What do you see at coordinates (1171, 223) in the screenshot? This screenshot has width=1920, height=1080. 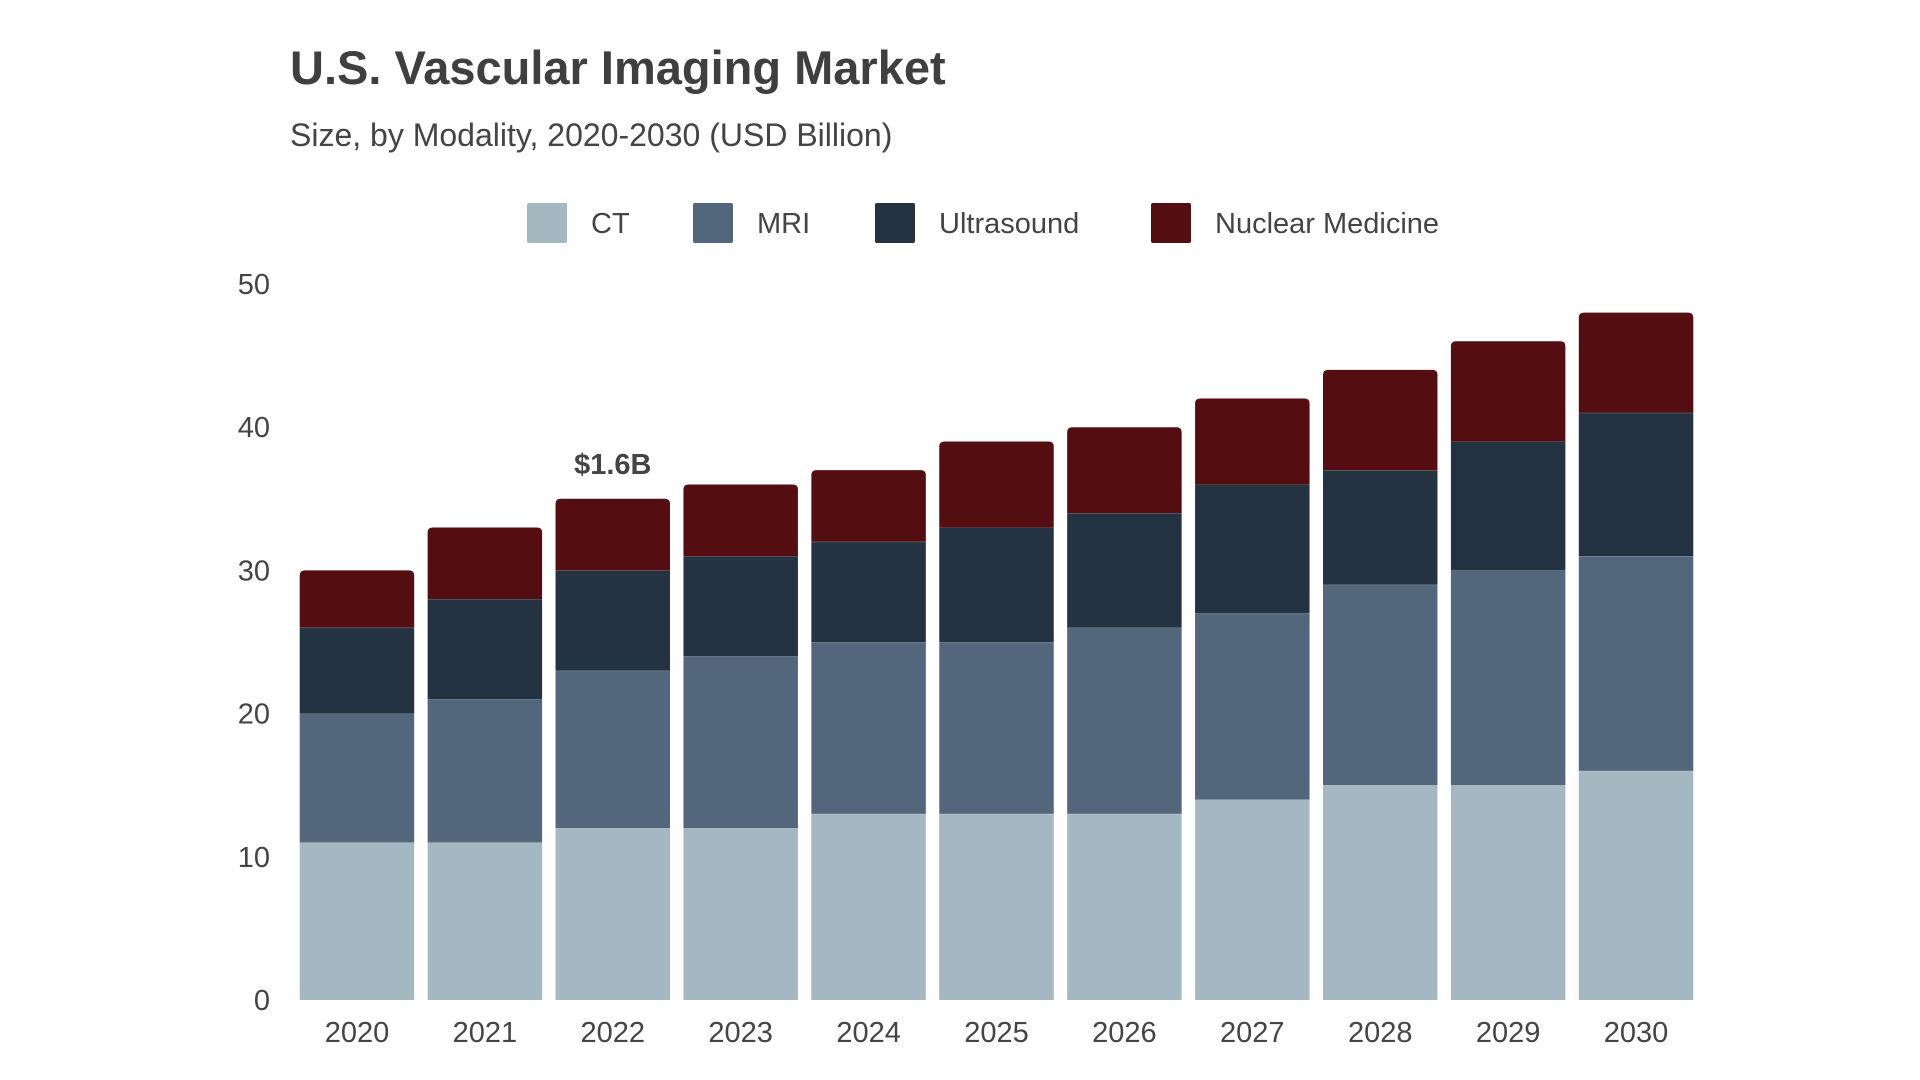 I see `legend-swatch-nuclear-medicine` at bounding box center [1171, 223].